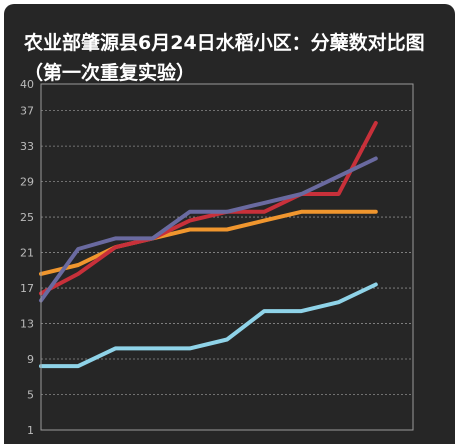 The image size is (459, 444). I want to click on y-tick-label: 40, so click(27, 84).